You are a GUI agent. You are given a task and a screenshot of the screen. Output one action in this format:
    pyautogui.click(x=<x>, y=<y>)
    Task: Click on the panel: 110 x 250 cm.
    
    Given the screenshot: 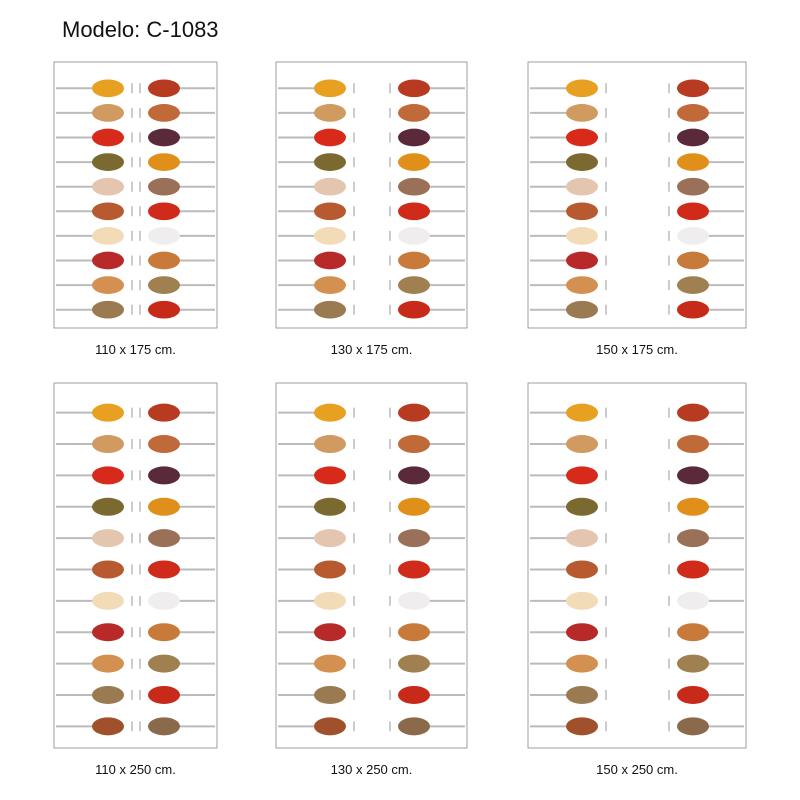 What is the action you would take?
    pyautogui.click(x=135, y=579)
    